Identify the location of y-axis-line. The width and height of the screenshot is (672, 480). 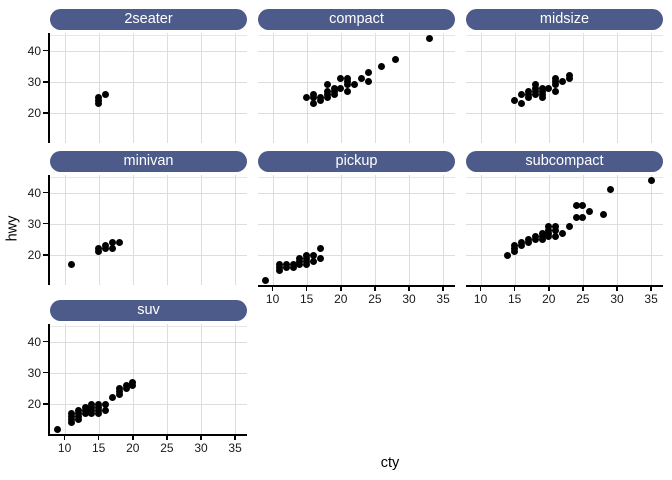
(49, 88).